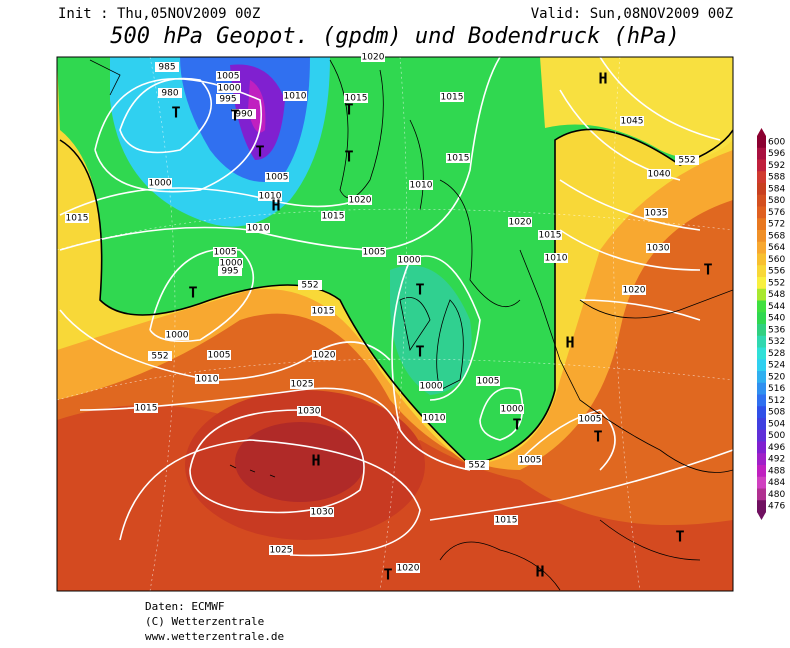 Image resolution: width=790 pixels, height=648 pixels. What do you see at coordinates (204, 621) in the screenshot?
I see `credit-line: (C) Wetterzentrale` at bounding box center [204, 621].